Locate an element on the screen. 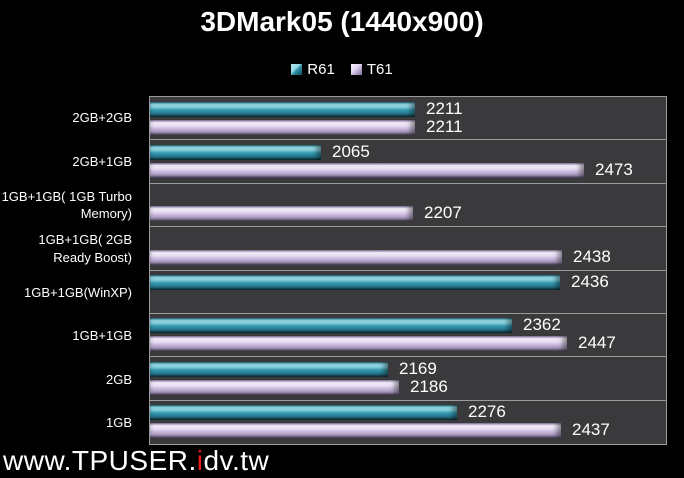  category-row: 2362 2447 is located at coordinates (408, 336).